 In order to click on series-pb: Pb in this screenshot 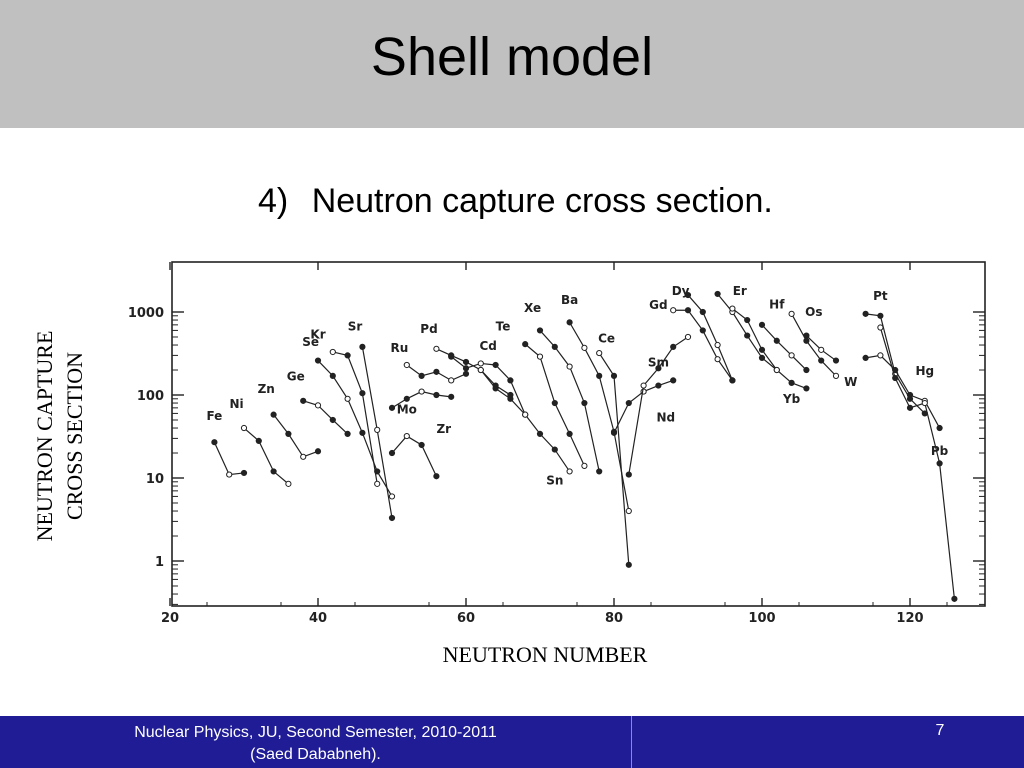, I will do `click(917, 463)`.